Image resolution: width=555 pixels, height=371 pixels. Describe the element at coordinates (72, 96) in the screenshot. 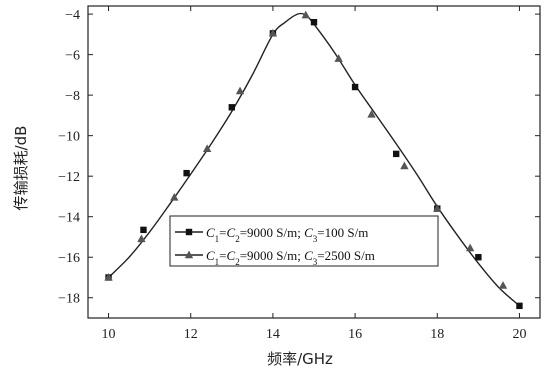

I see `y-tick-label: −8` at that location.